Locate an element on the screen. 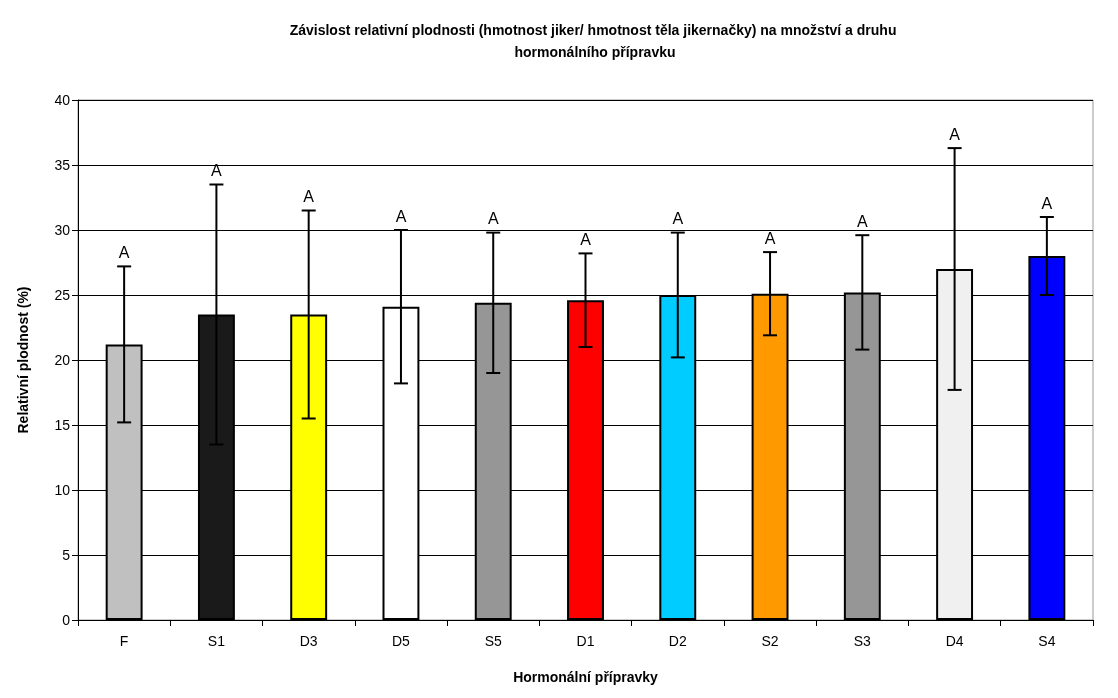 This screenshot has width=1118, height=698. y-tick-label: 5 is located at coordinates (66, 555).